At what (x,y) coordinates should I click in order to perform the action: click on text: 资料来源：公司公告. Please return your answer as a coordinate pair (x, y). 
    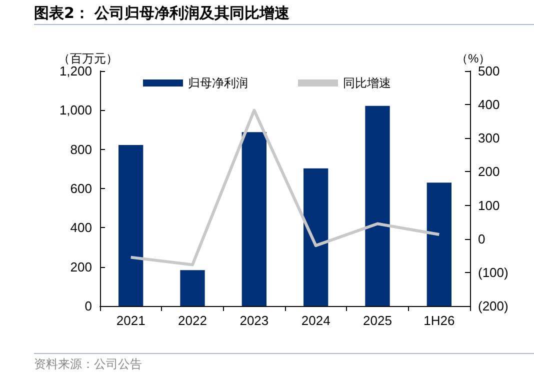
    Looking at the image, I should click on (88, 364).